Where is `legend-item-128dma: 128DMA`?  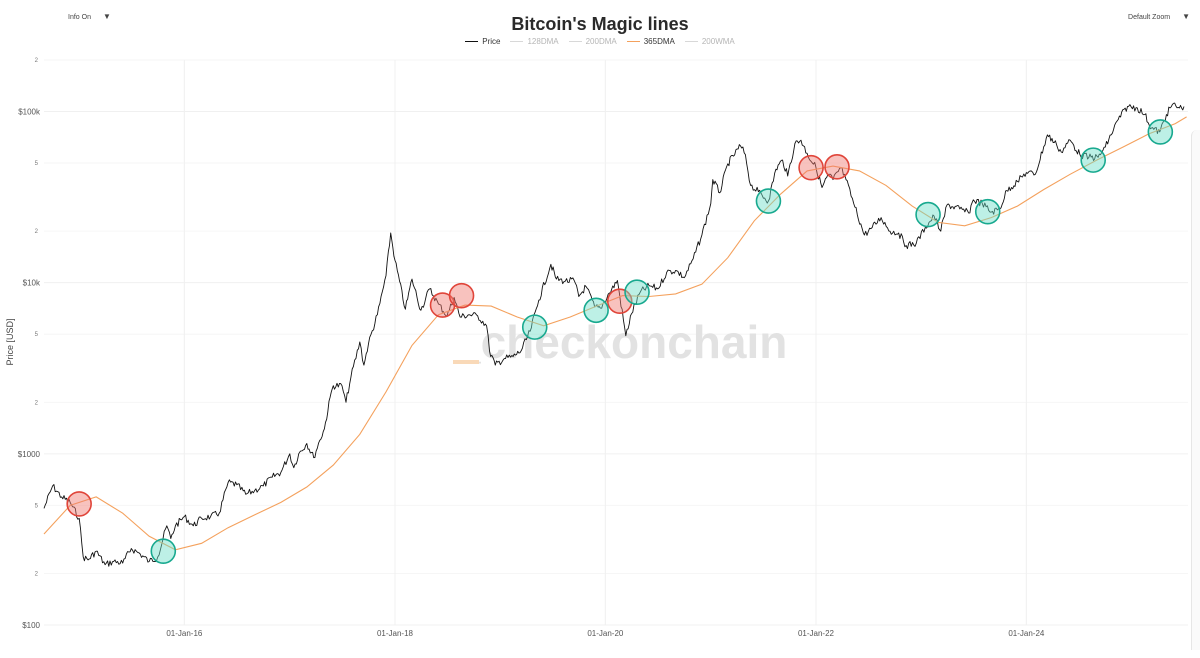 legend-item-128dma: 128DMA is located at coordinates (534, 41).